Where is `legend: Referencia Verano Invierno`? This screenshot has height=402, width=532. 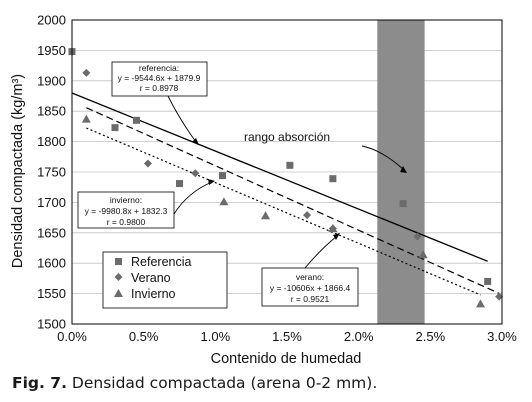 legend: Referencia Verano Invierno is located at coordinates (165, 280).